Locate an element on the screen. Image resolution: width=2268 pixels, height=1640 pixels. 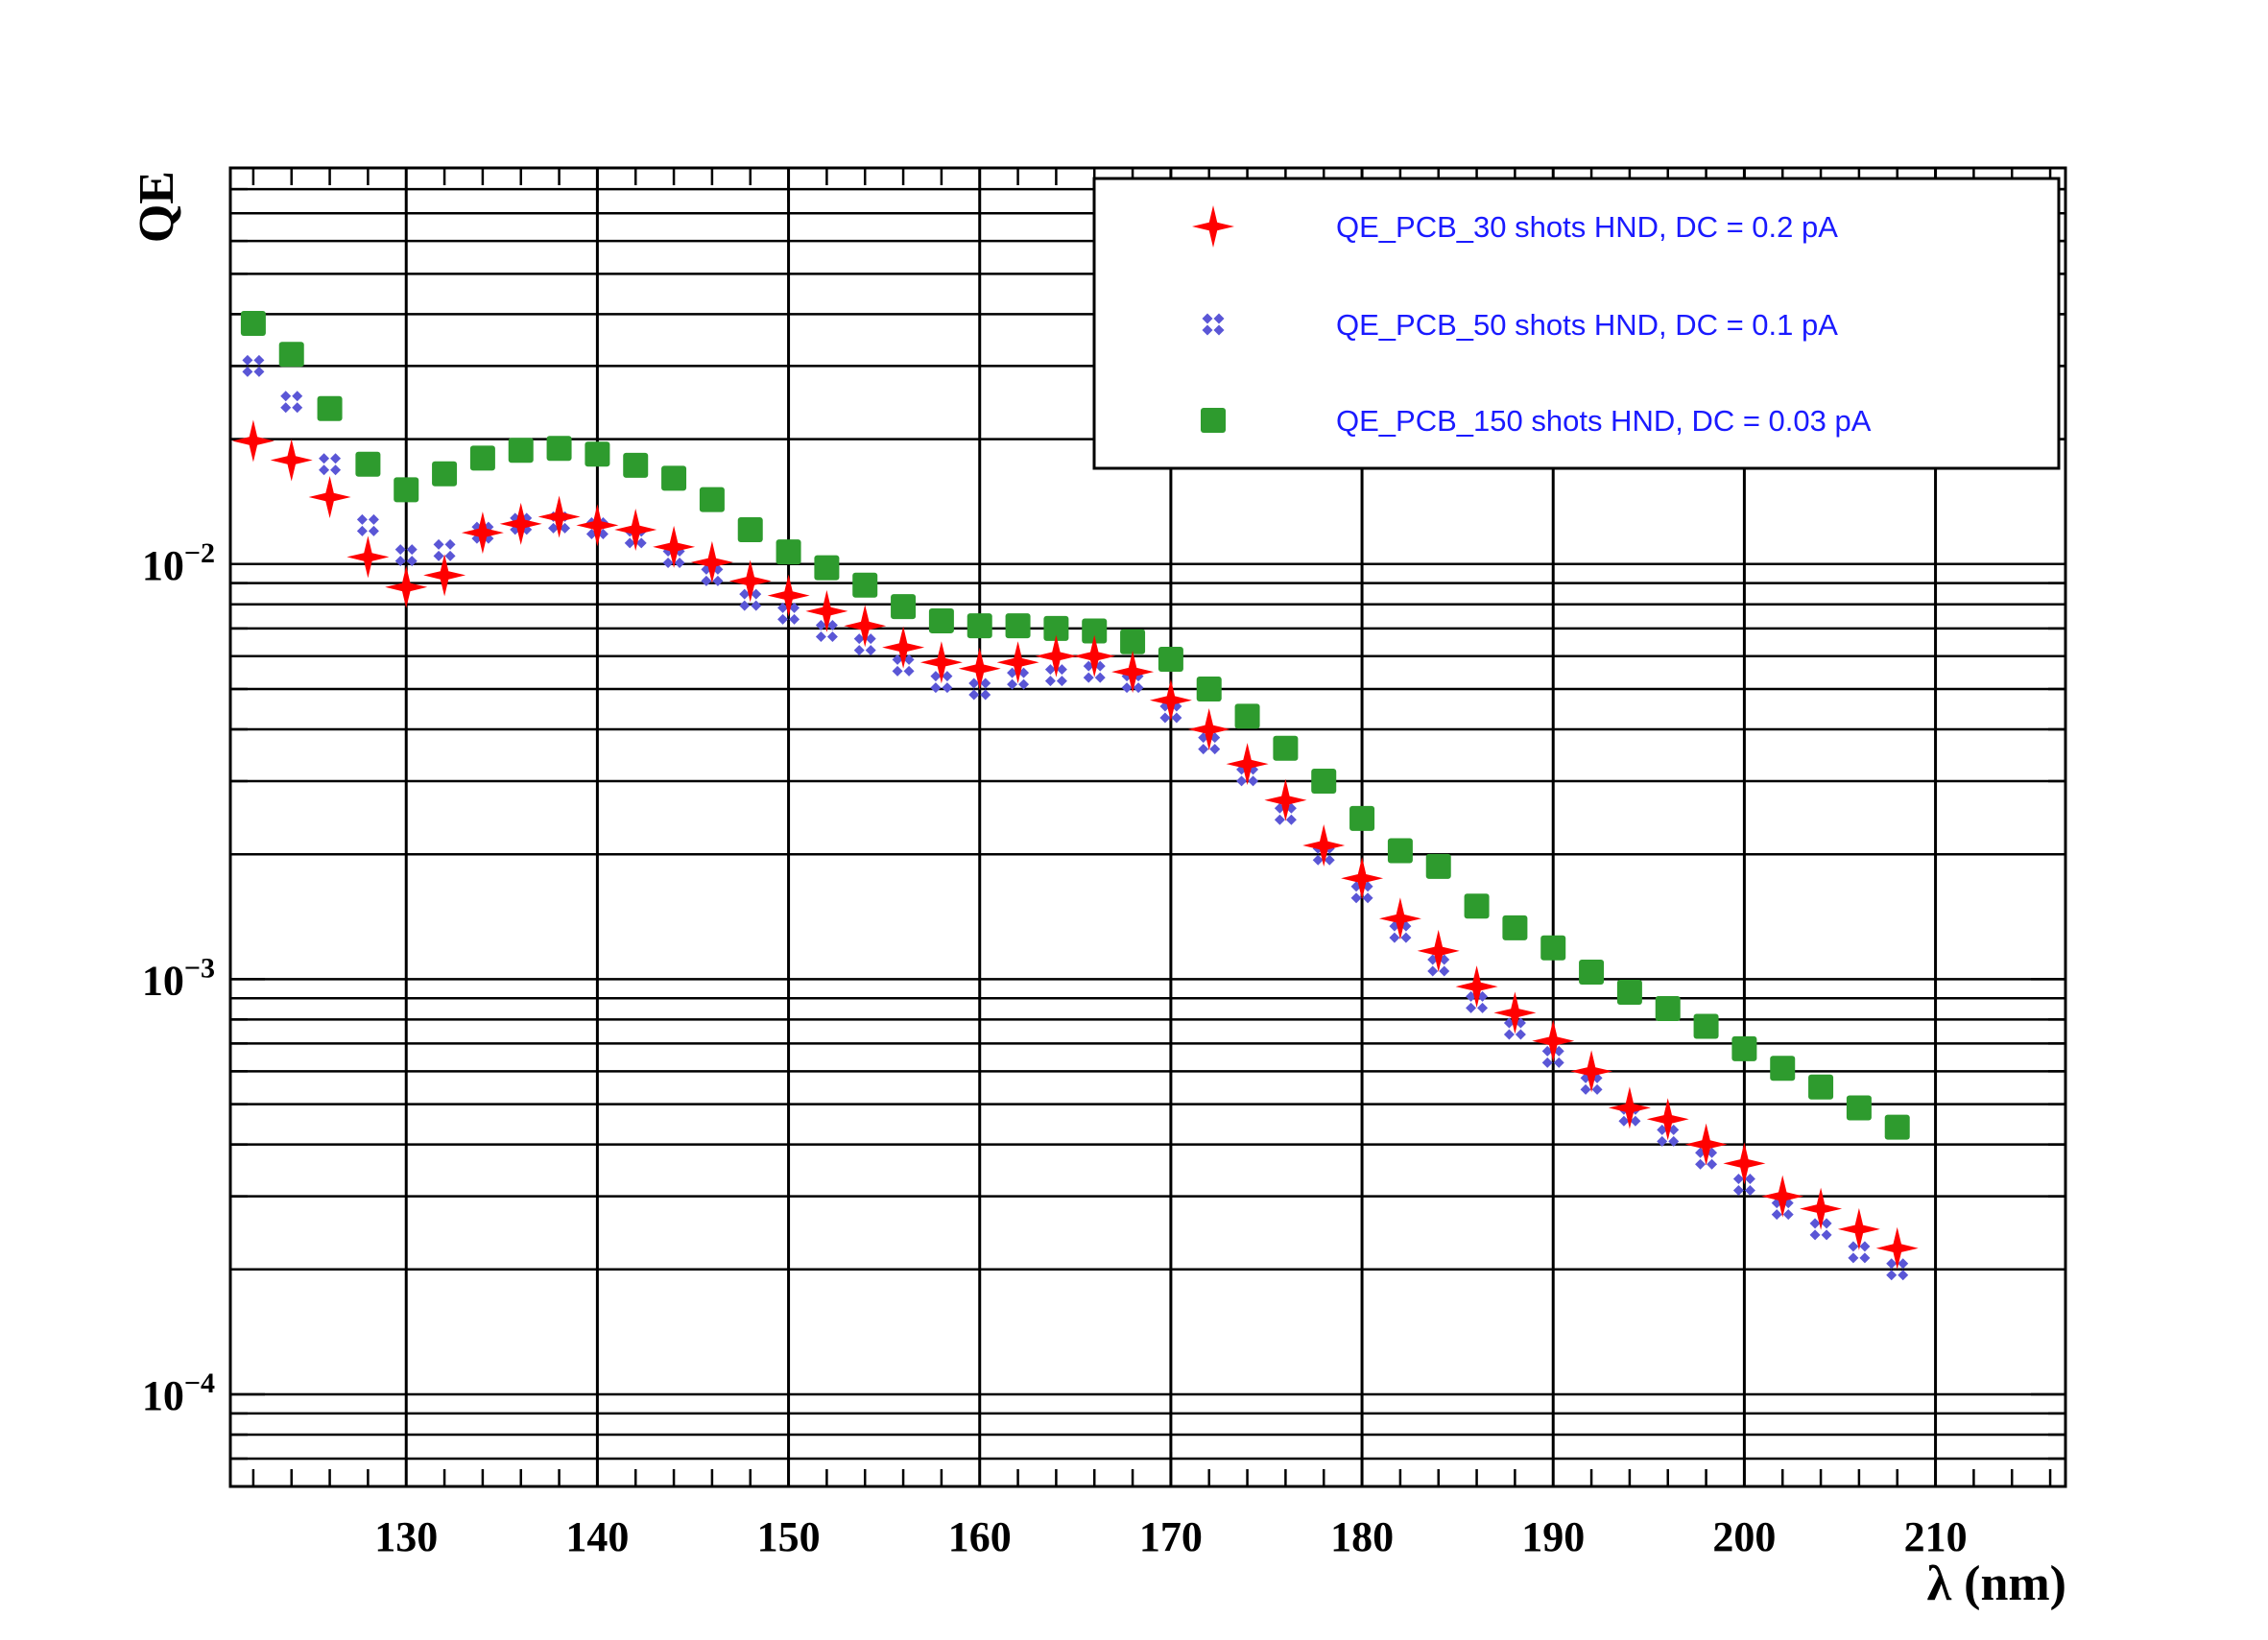
legend-marker-cross is located at coordinates (1213, 324).